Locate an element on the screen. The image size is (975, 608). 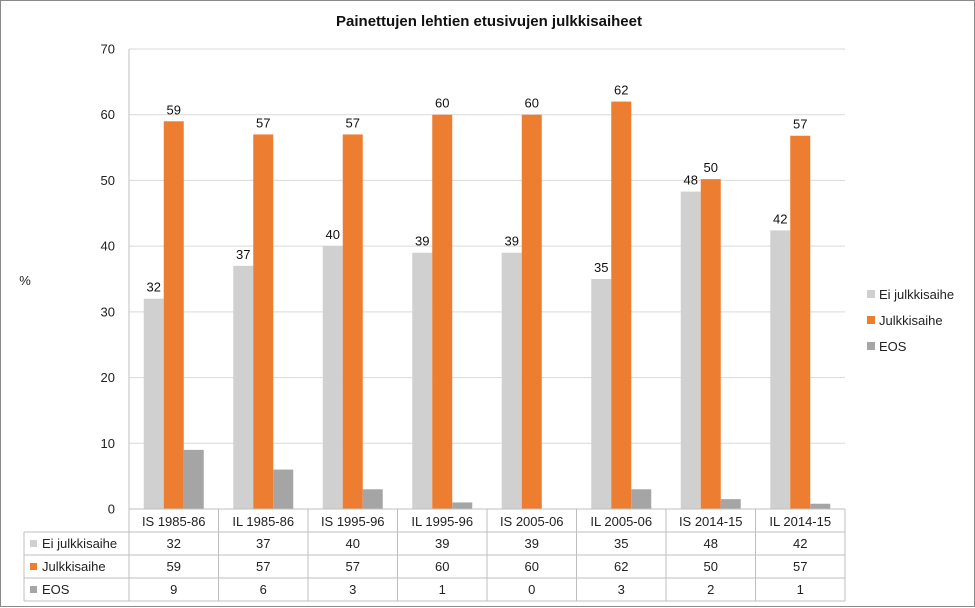
legend: Ei julkkisaihe Julkkisaihe EOS is located at coordinates (910, 320).